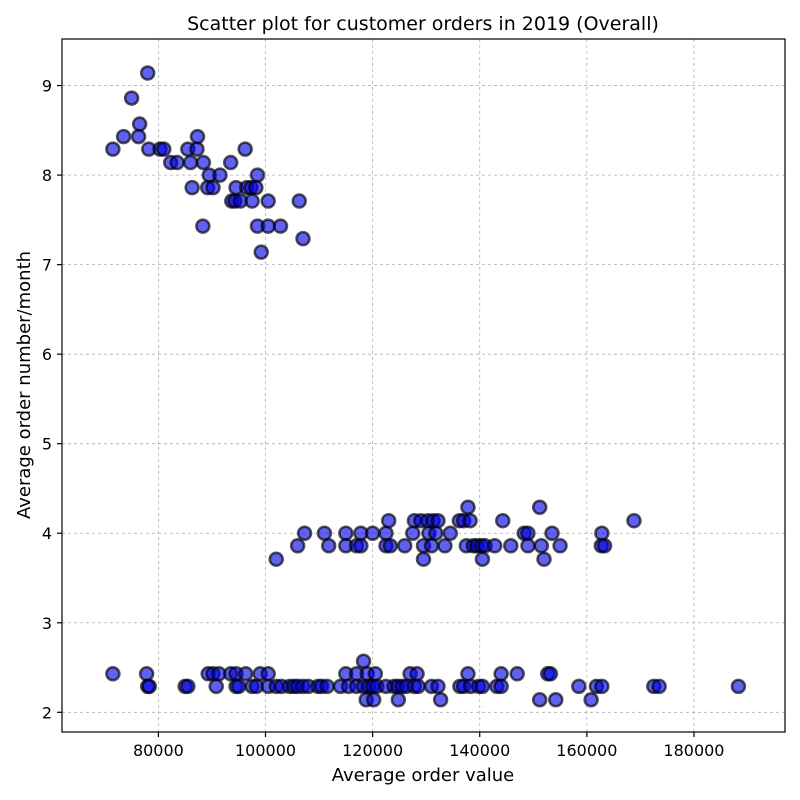 Image resolution: width=800 pixels, height=800 pixels. Describe the element at coordinates (479, 750) in the screenshot. I see `x-tick-label: 140000` at that location.